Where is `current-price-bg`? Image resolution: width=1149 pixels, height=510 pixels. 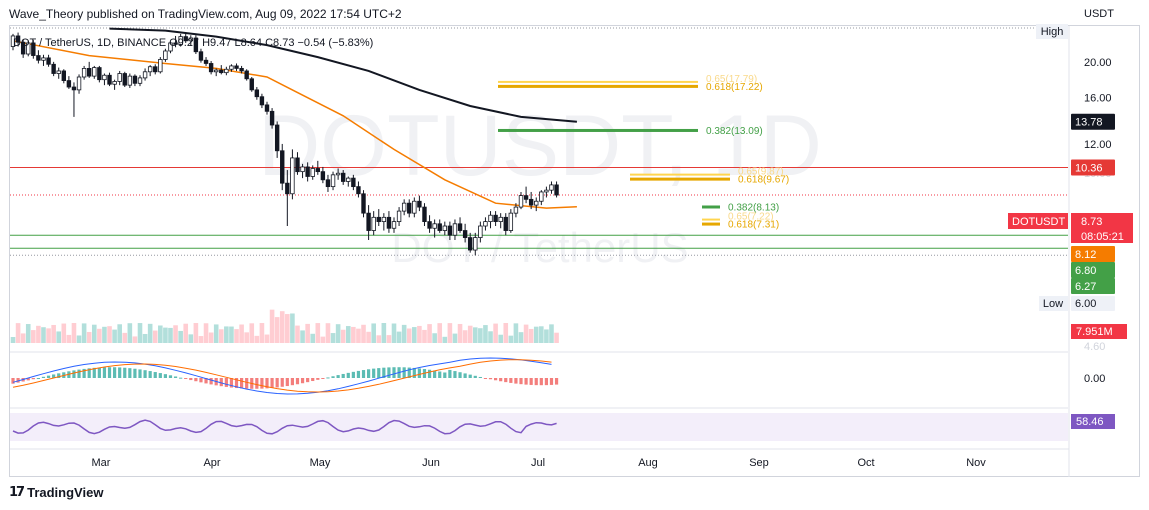
current-price-bg is located at coordinates (1102, 228).